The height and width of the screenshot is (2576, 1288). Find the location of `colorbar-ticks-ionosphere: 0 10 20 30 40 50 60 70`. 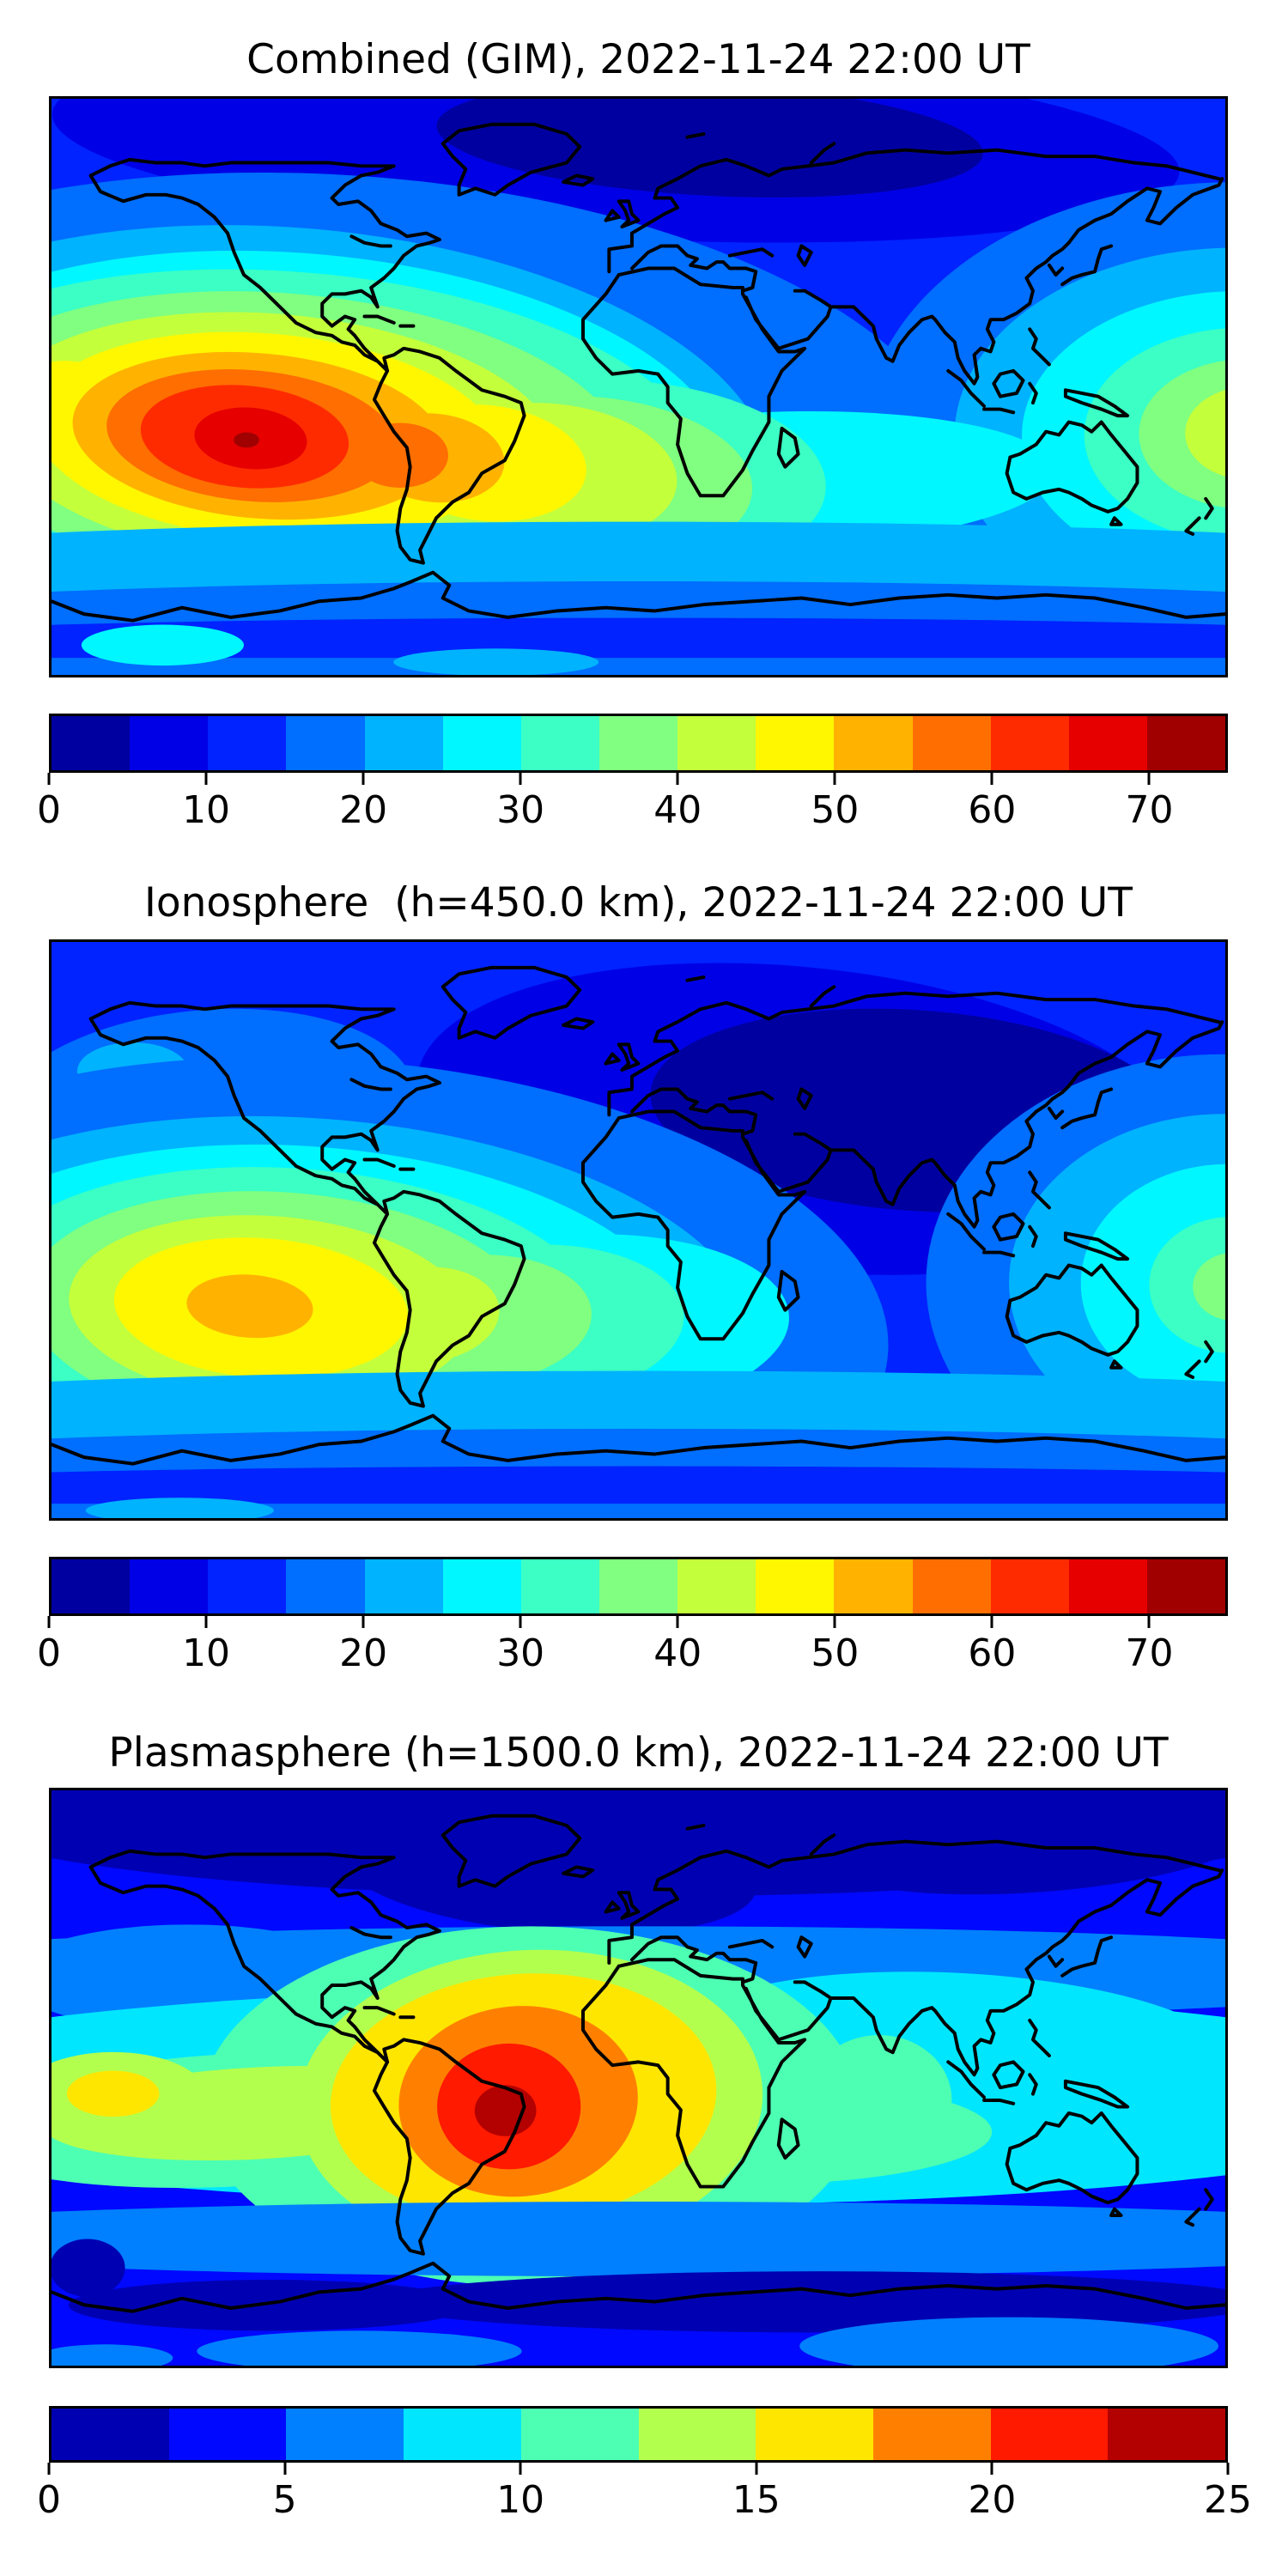

colorbar-ticks-ionosphere: 0 10 20 30 40 50 60 70 is located at coordinates (632, 1646).